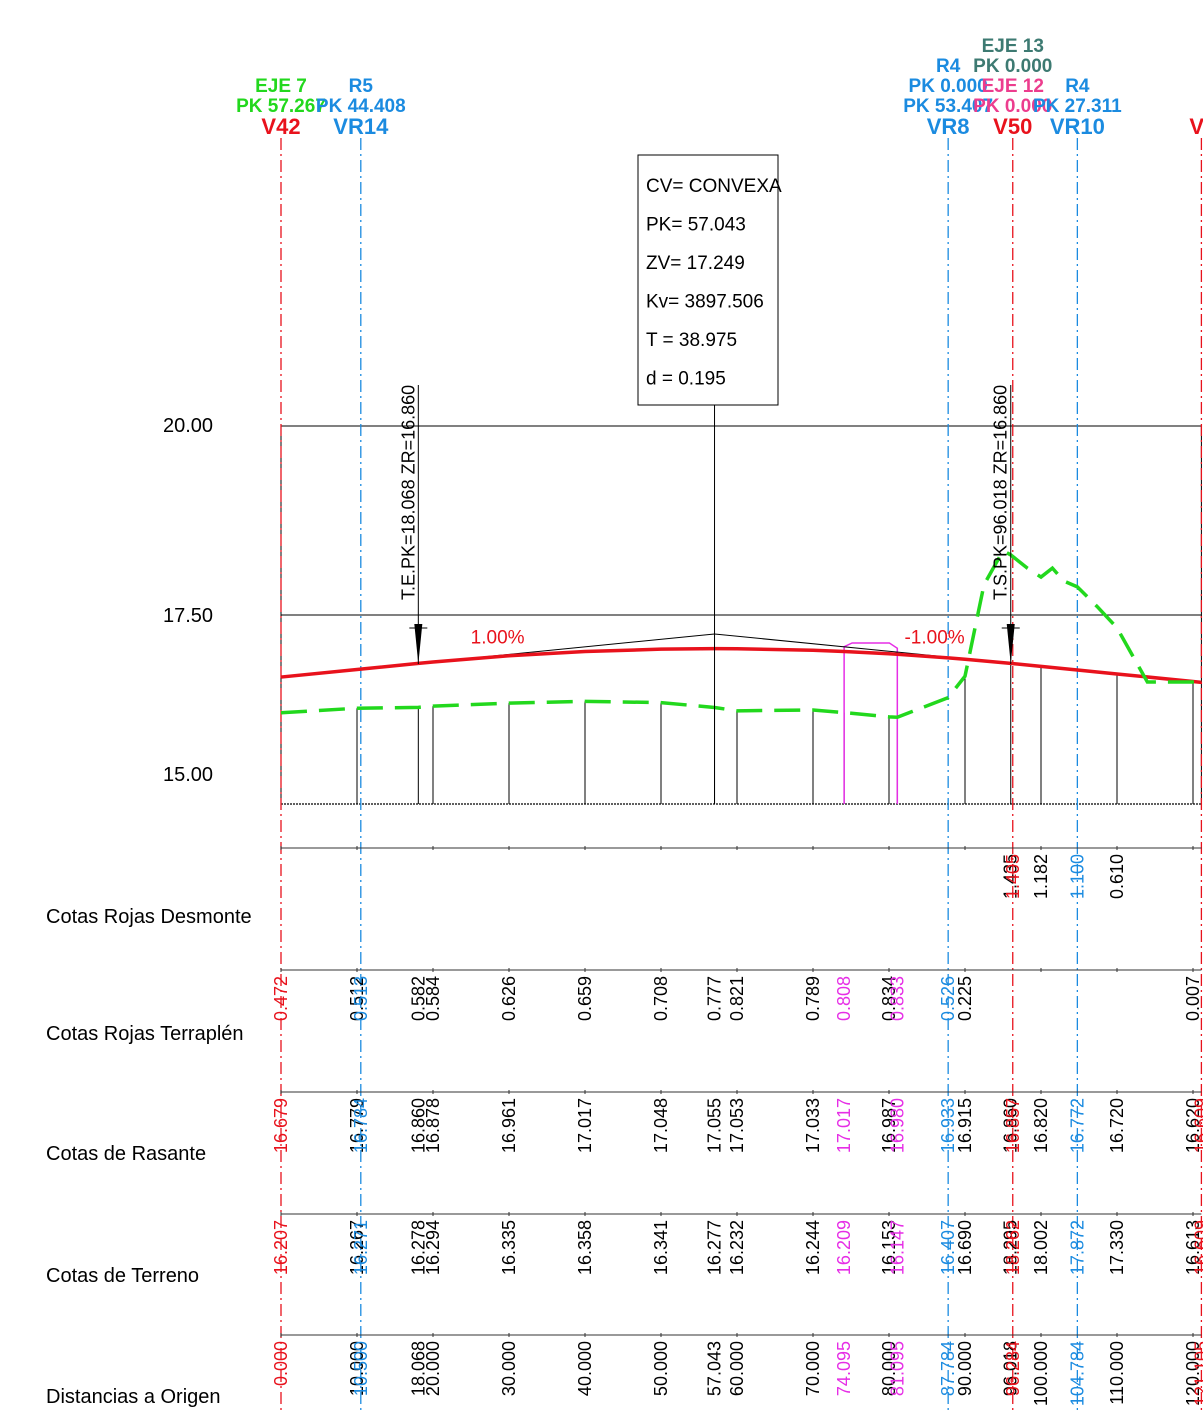 The image size is (1203, 1425). What do you see at coordinates (813, 1368) in the screenshot?
I see `cell-dist-10: 70.000` at bounding box center [813, 1368].